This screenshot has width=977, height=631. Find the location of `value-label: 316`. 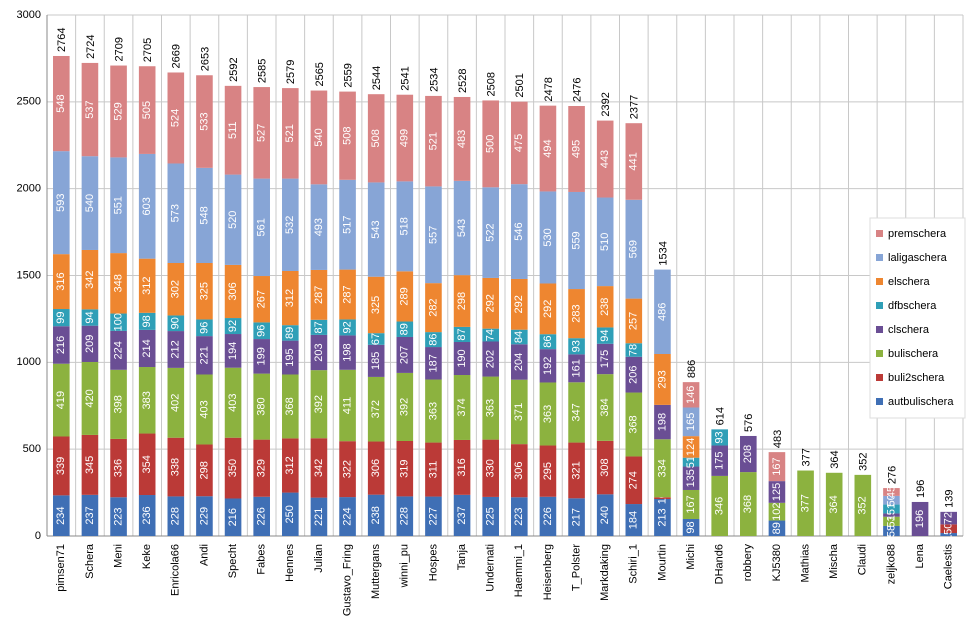

value-label: 316 is located at coordinates (61, 281).